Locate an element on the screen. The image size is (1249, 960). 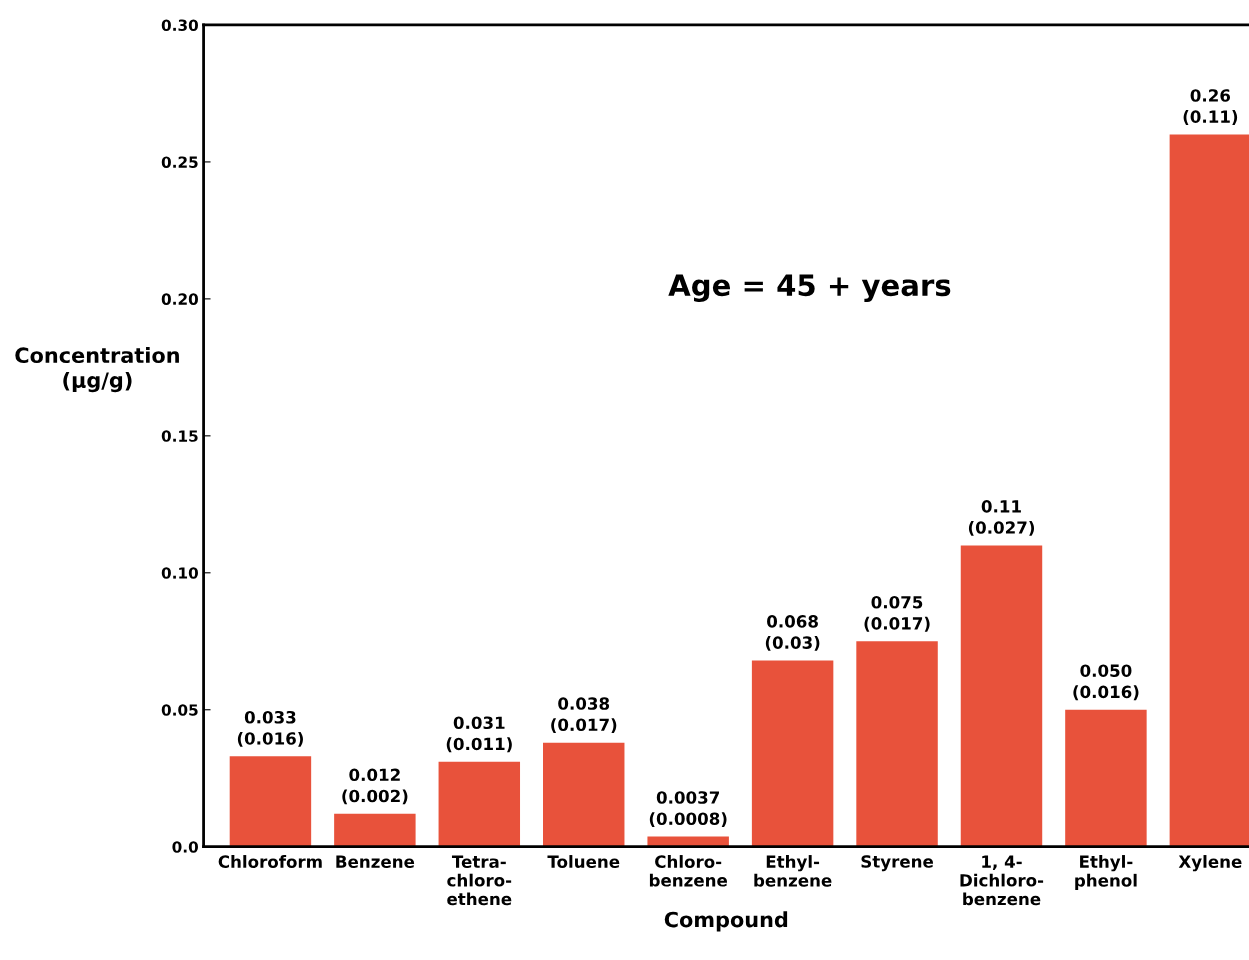
x-tick-label: Chloroform is located at coordinates (270, 861).